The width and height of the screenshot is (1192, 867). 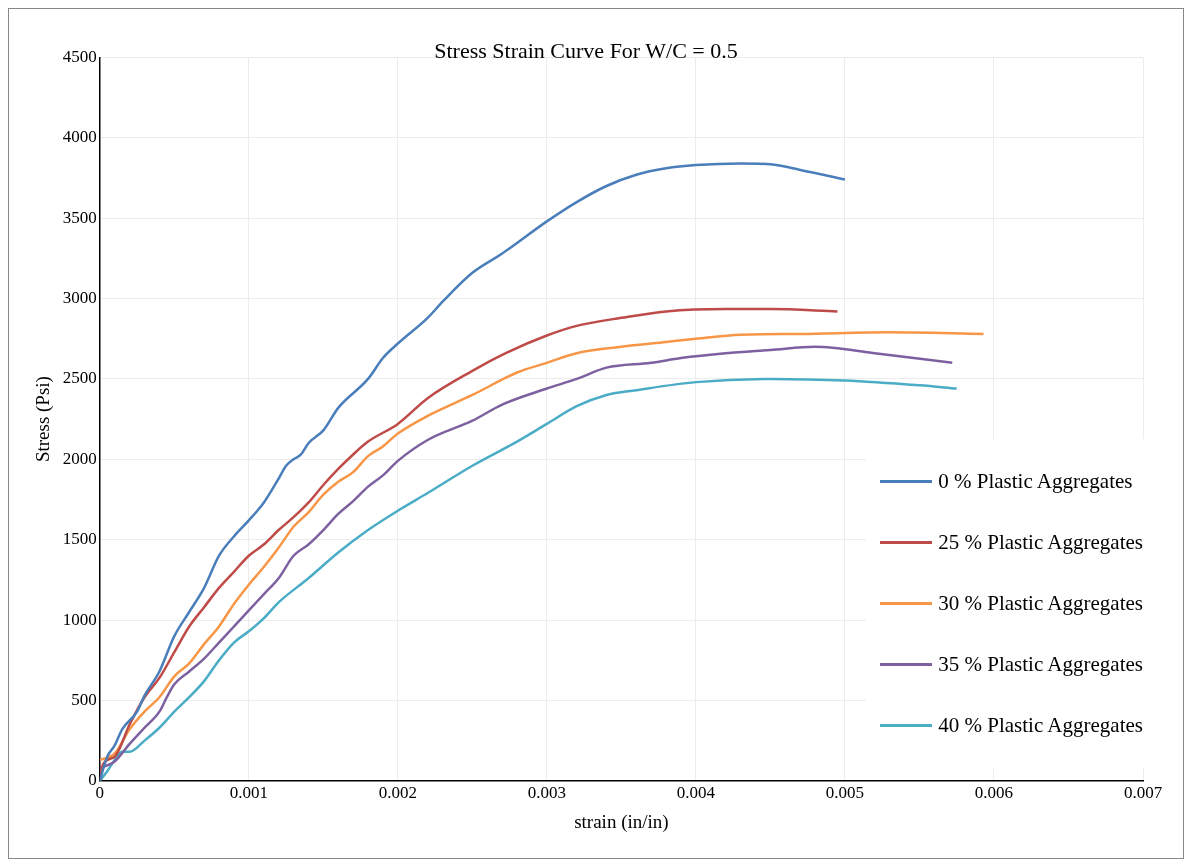 What do you see at coordinates (79, 297) in the screenshot?
I see `y-tick-label: 3000` at bounding box center [79, 297].